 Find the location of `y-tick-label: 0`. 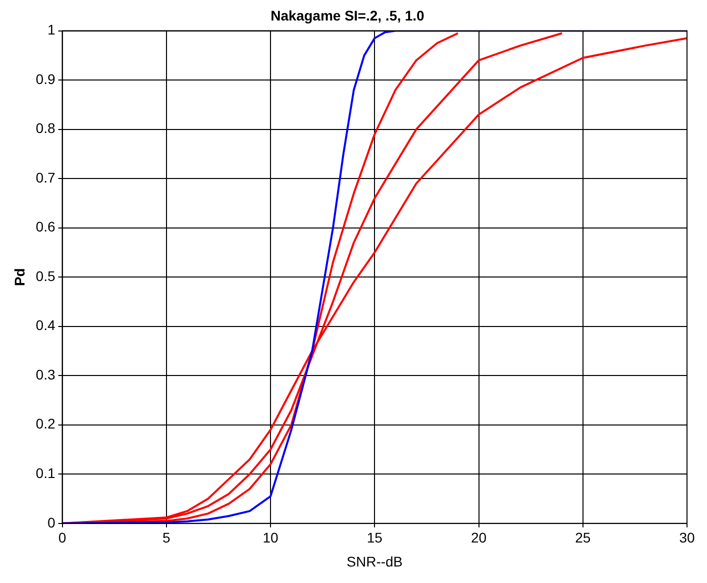

y-tick-label: 0 is located at coordinates (51, 522).